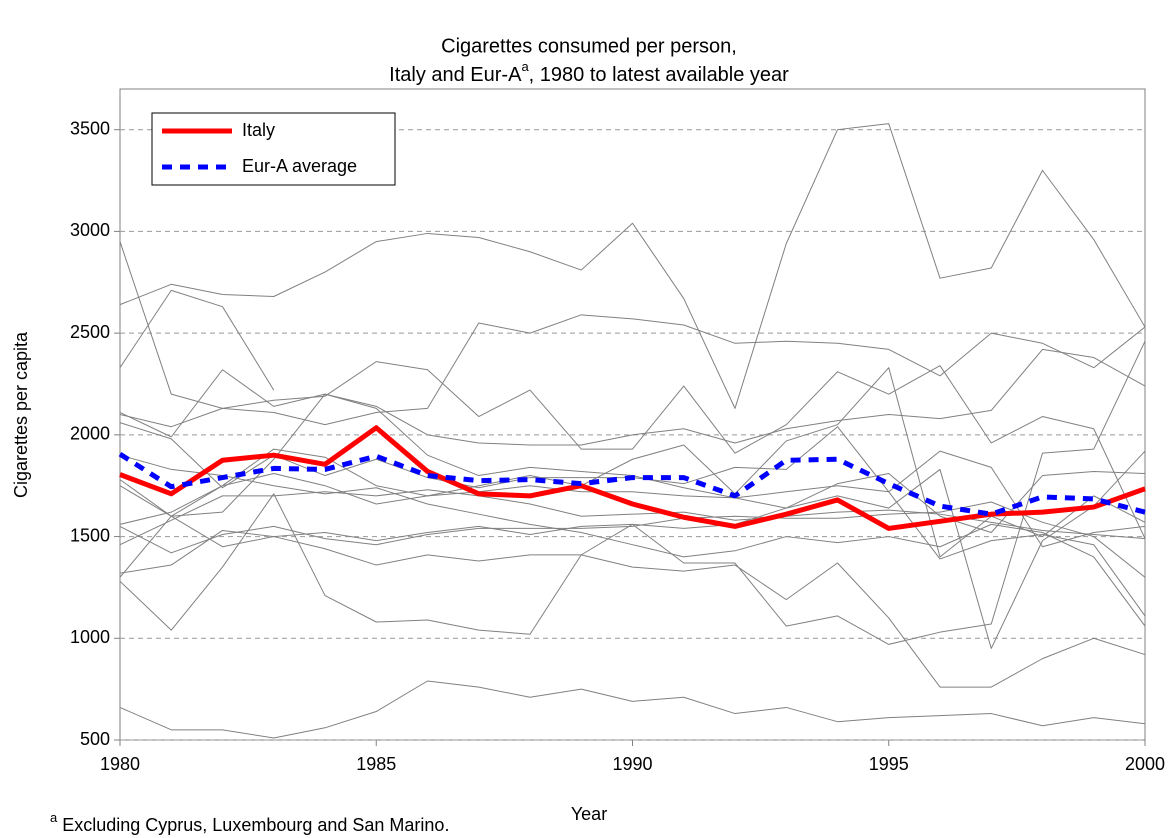 The image size is (1175, 838). What do you see at coordinates (90, 434) in the screenshot?
I see `y-tick-label: 2000` at bounding box center [90, 434].